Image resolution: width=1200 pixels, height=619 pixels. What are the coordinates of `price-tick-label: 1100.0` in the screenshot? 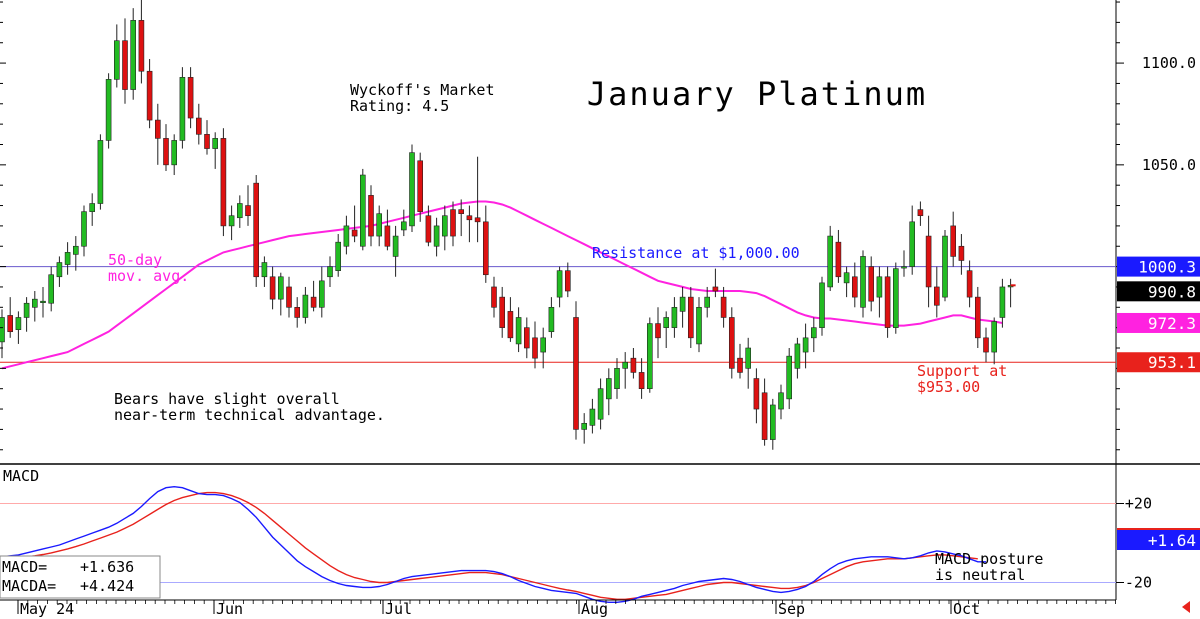 It's located at (1169, 63).